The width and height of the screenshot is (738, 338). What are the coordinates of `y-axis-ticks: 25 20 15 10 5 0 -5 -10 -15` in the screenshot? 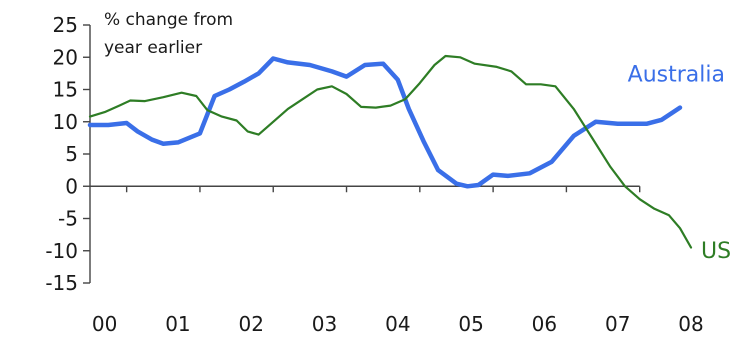 It's located at (67, 154).